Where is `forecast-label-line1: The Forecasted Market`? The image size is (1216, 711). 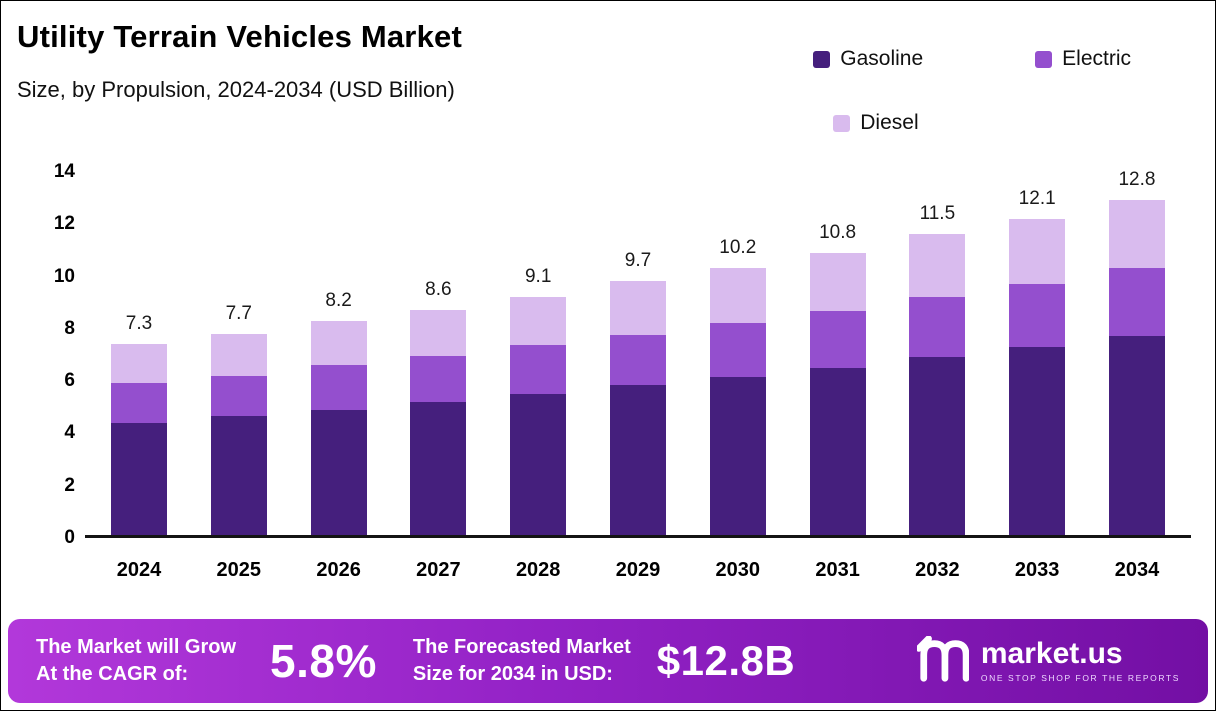
forecast-label-line1: The Forecasted Market is located at coordinates (521, 647).